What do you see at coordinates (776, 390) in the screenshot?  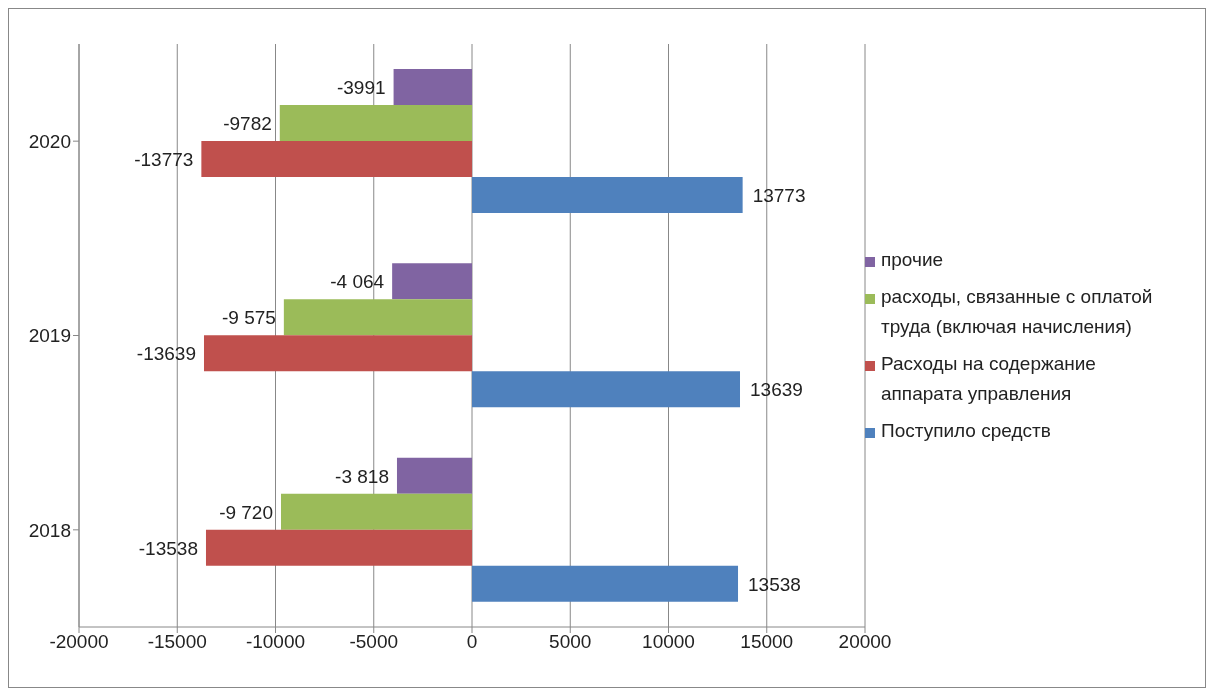 I see `data-label: 13639` at bounding box center [776, 390].